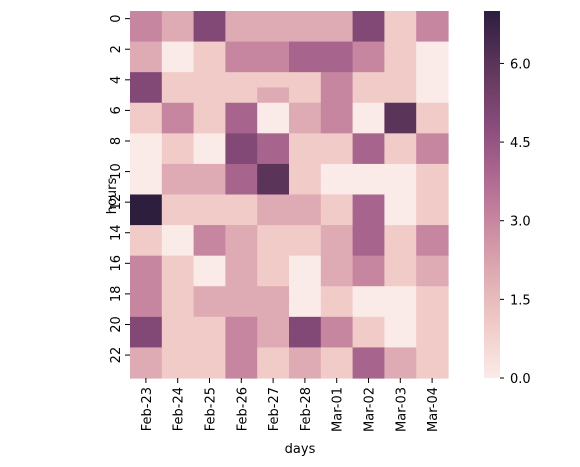 The height and width of the screenshot is (467, 580). What do you see at coordinates (179, 409) in the screenshot?
I see `x-tick-label: Feb-24` at bounding box center [179, 409].